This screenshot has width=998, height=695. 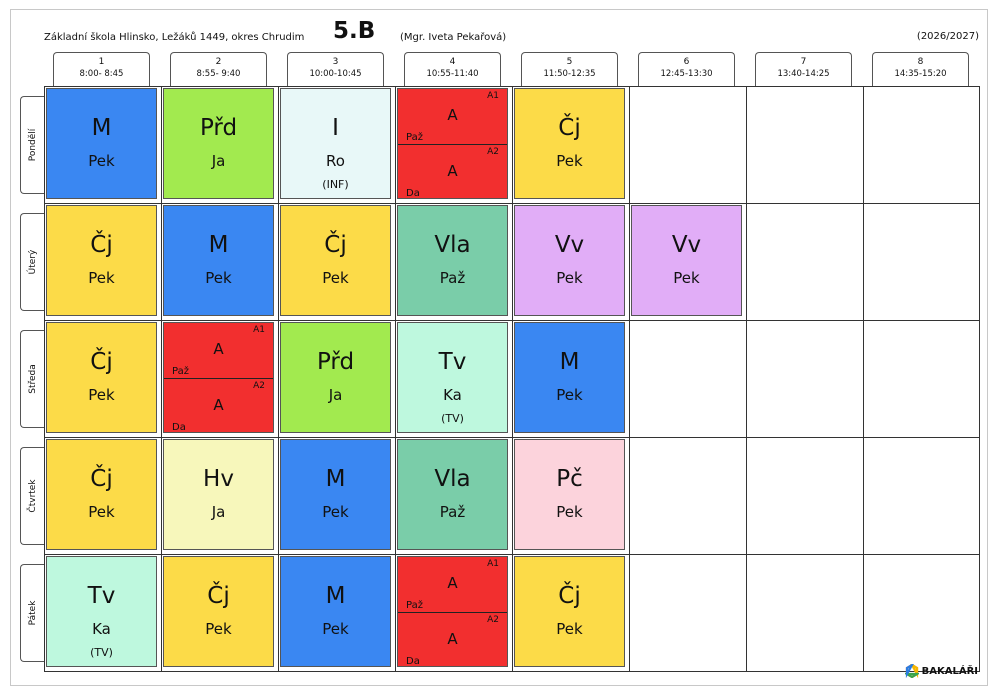 I want to click on period-header: 3 10:00-10:45, so click(x=335, y=69).